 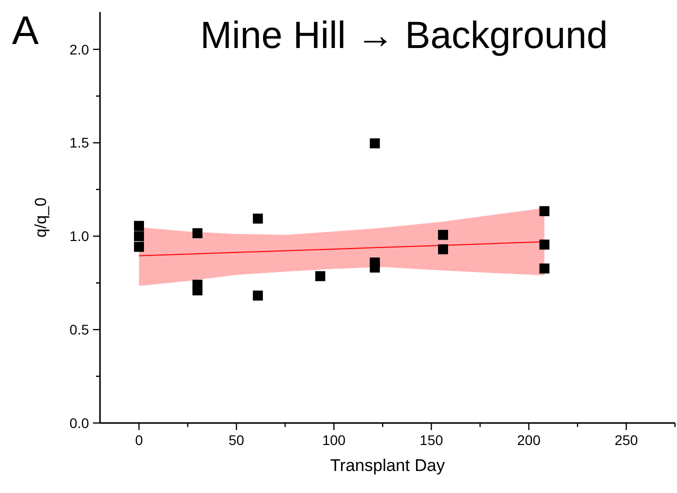 What do you see at coordinates (25, 31) in the screenshot?
I see `text: A` at bounding box center [25, 31].